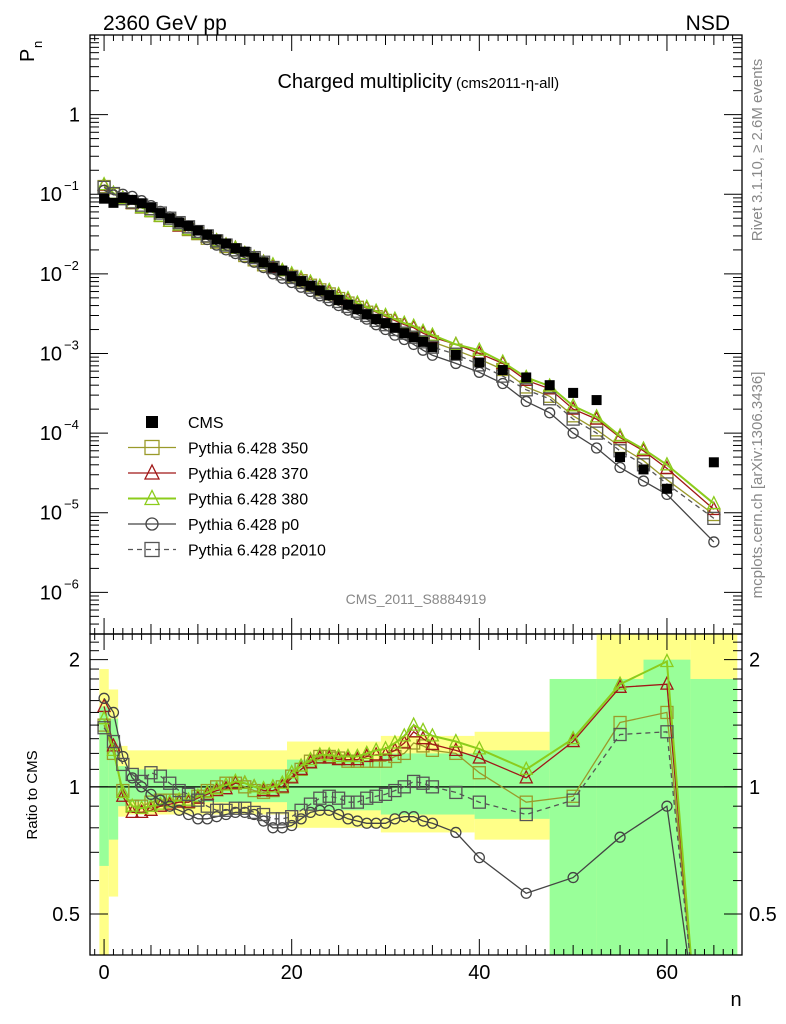 The height and width of the screenshot is (1024, 786). What do you see at coordinates (71, 504) in the screenshot?
I see `y-tick-label-exponent: −5` at bounding box center [71, 504].